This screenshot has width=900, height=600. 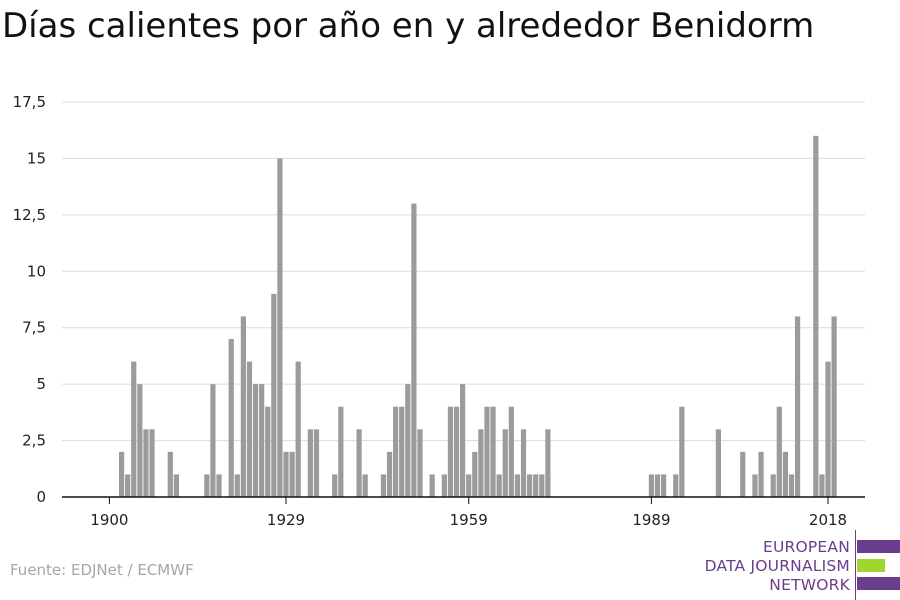 I want to click on logo-text-european: EUROPEAN, so click(x=806, y=547).